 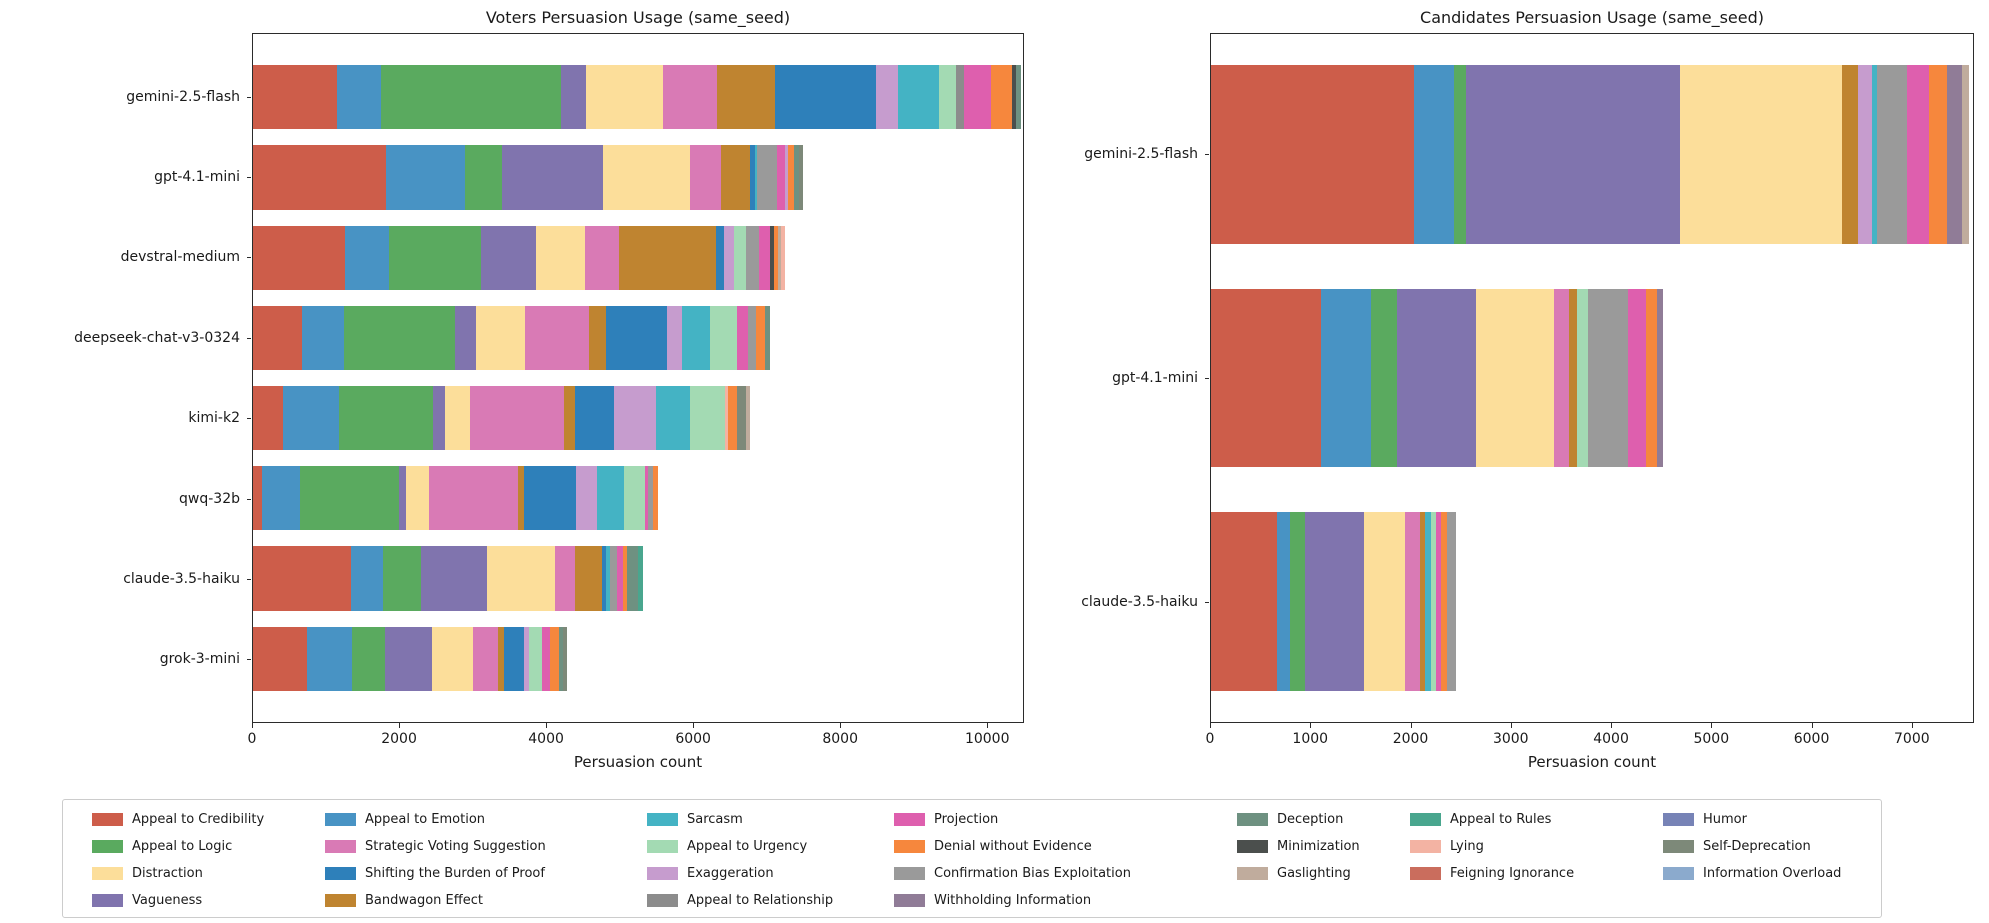 I want to click on segment-confirmation-bias-exploitation, so click(x=613, y=578).